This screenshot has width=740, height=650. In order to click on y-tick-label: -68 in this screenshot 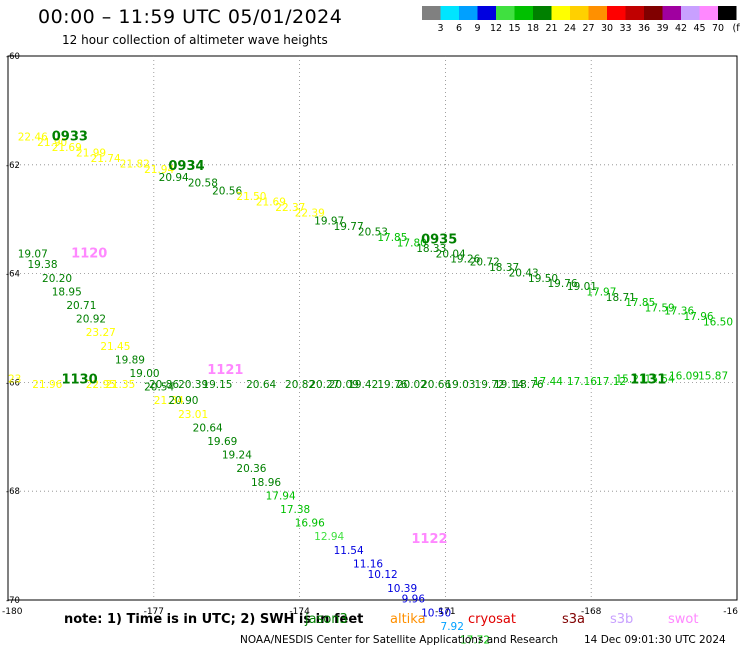, I will do `click(13, 492)`.